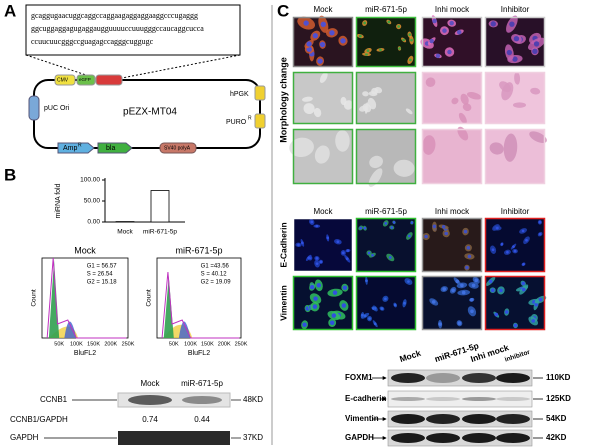  I want to click on row-label: E-Cadherin, so click(283, 244).